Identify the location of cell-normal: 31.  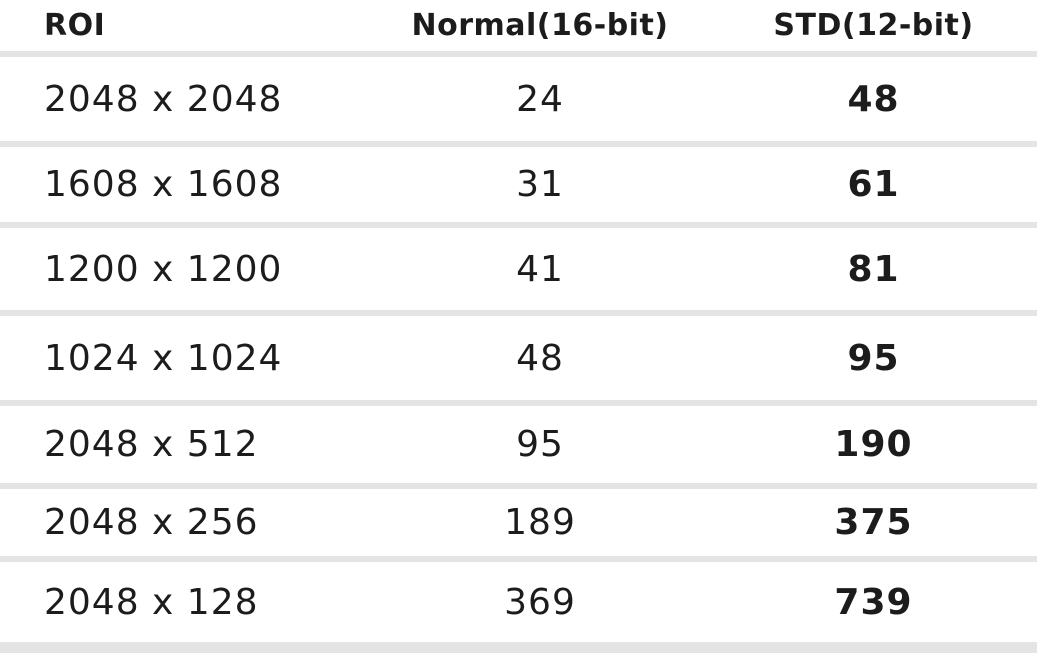
(540, 184).